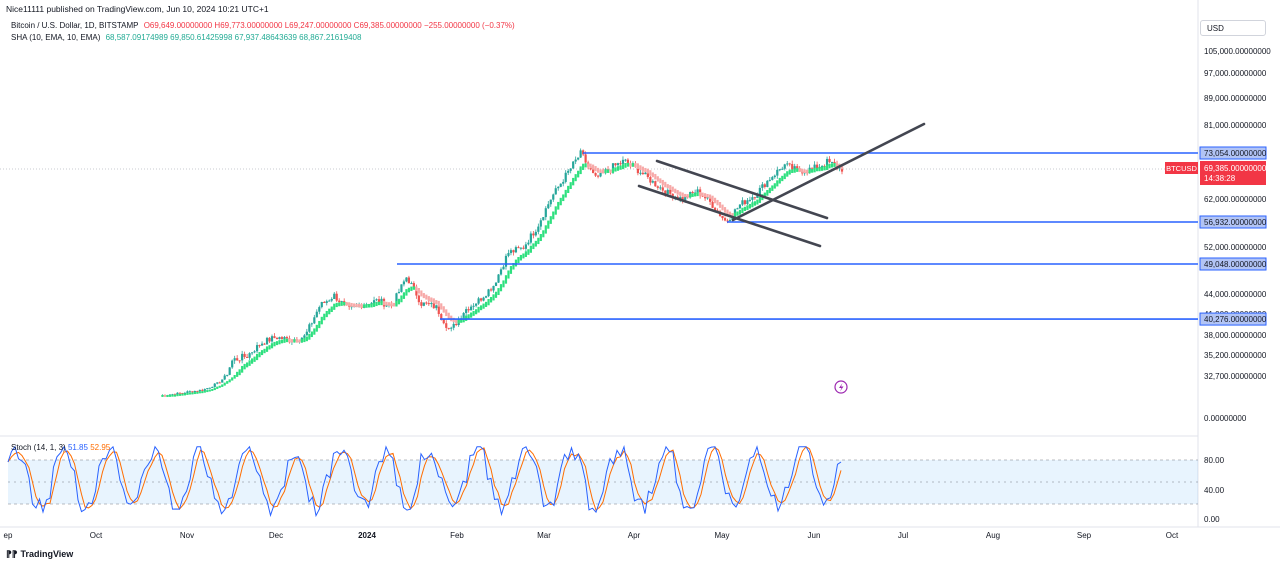 This screenshot has height=567, width=1280. What do you see at coordinates (814, 535) in the screenshot?
I see `time-tick: Jun` at bounding box center [814, 535].